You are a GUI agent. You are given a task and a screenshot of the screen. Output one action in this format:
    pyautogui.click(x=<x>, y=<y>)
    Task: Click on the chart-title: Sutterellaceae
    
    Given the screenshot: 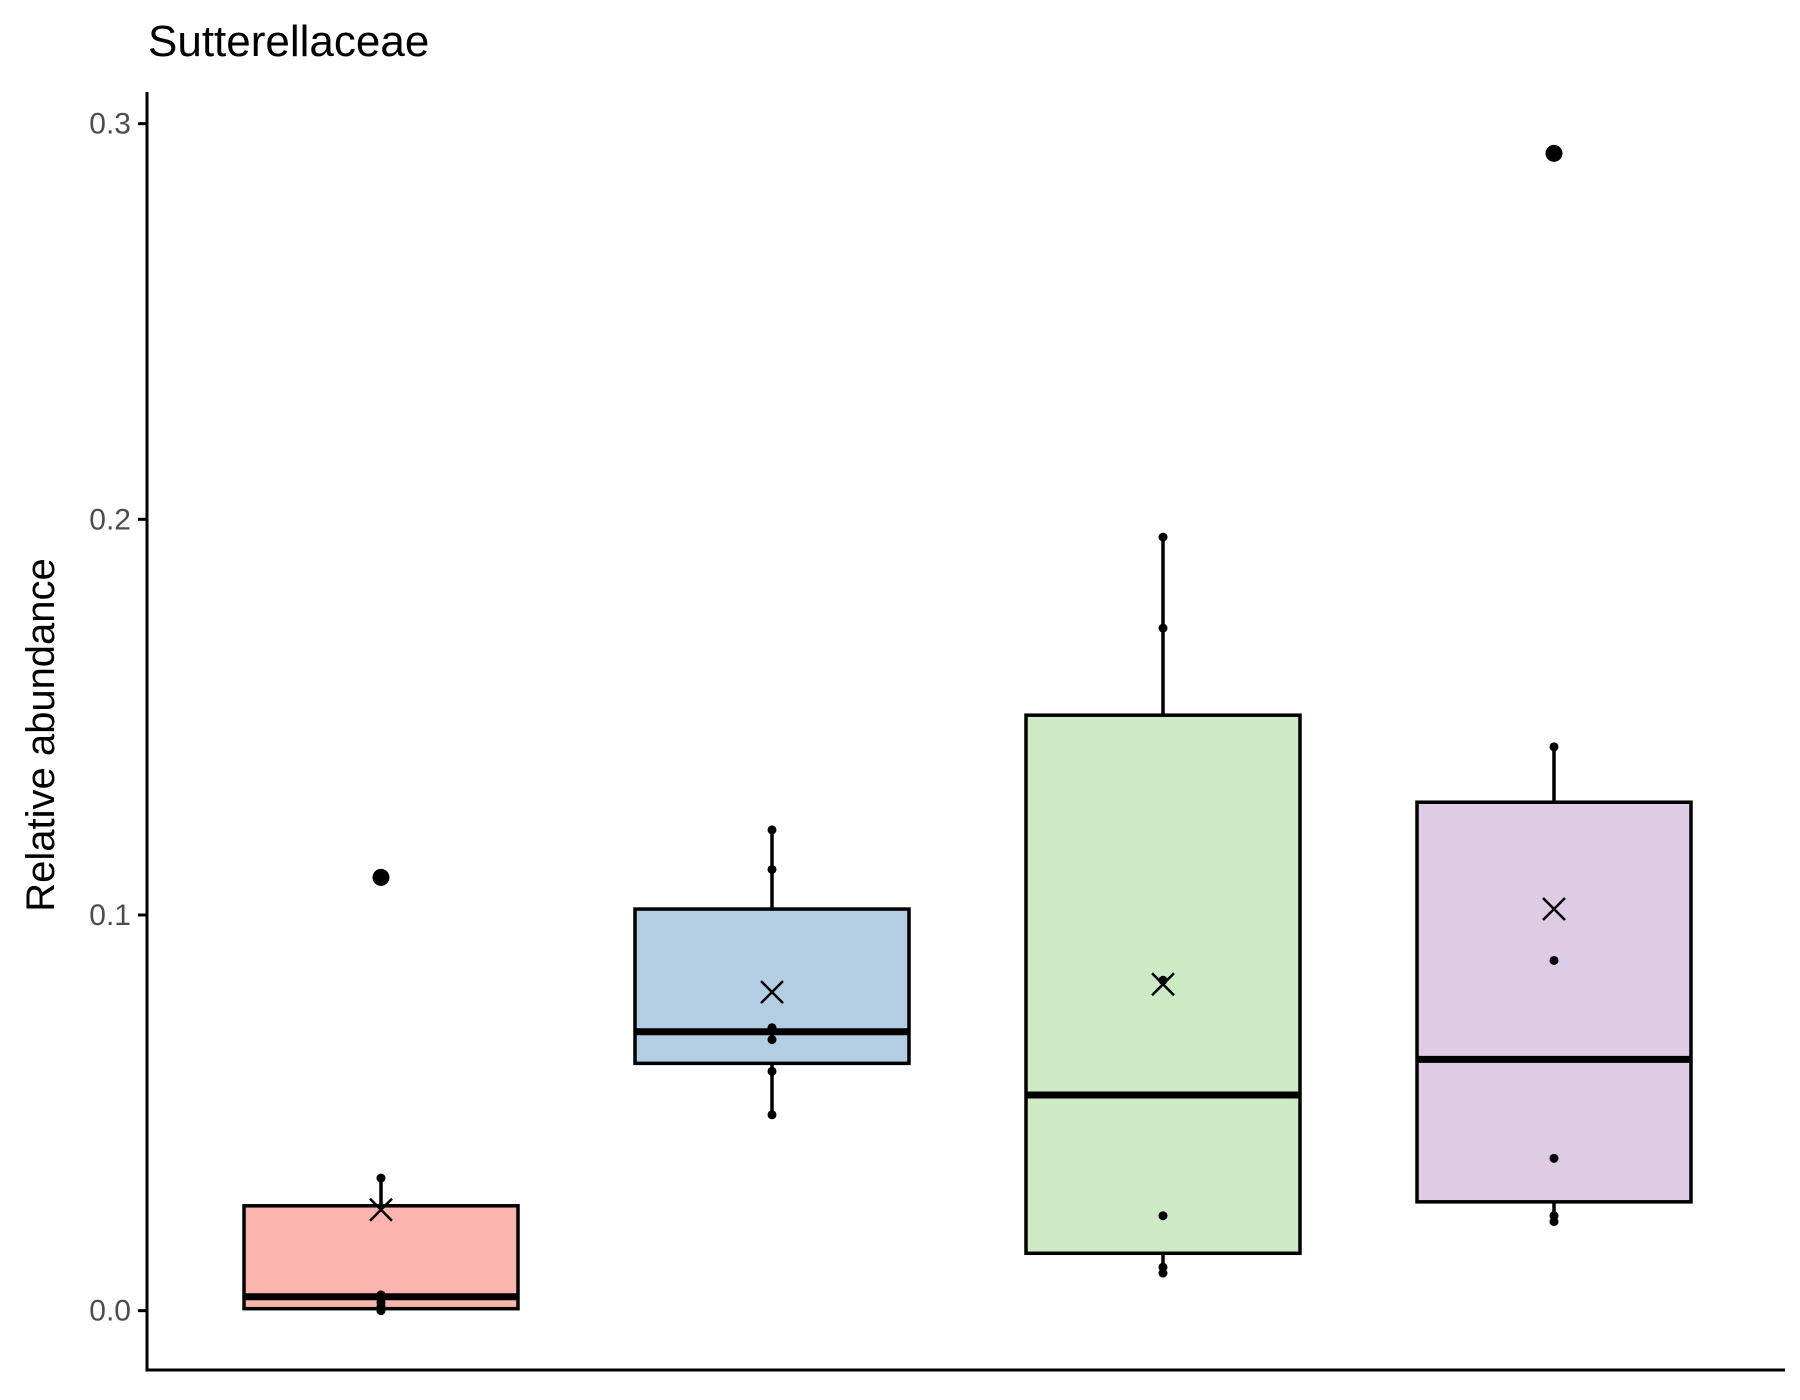 What is the action you would take?
    pyautogui.click(x=288, y=41)
    